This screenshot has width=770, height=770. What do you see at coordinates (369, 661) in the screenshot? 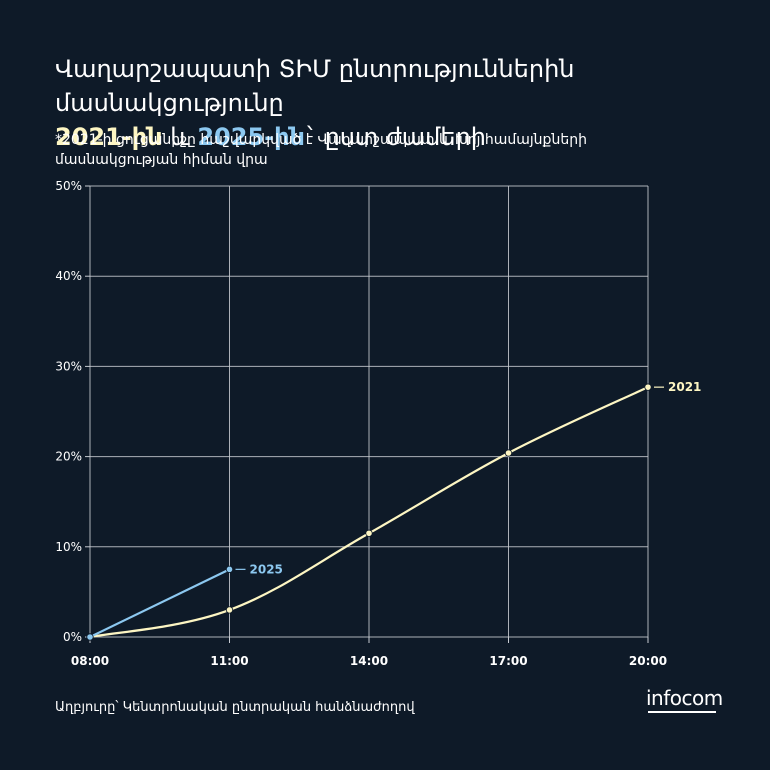
I see `x-tick-label: 14:00` at bounding box center [369, 661].